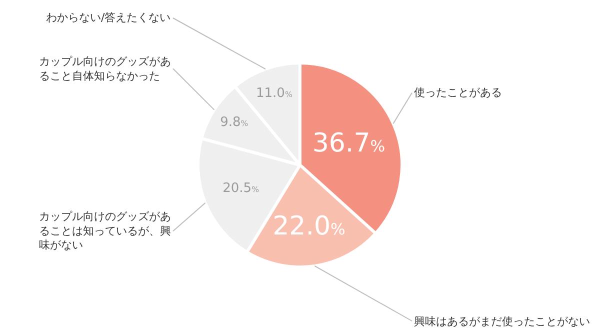  I want to click on slice-label: カップル向けのグッズがあることは知っているが、興味がない, so click(105, 231).